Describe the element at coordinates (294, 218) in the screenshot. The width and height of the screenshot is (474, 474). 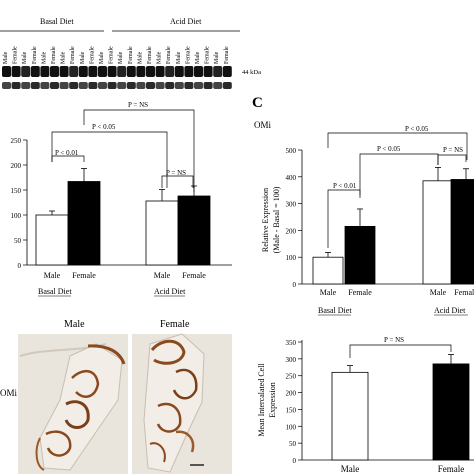
I see `panel-c-y-ticks: 0 100 200 300 400 500` at that location.